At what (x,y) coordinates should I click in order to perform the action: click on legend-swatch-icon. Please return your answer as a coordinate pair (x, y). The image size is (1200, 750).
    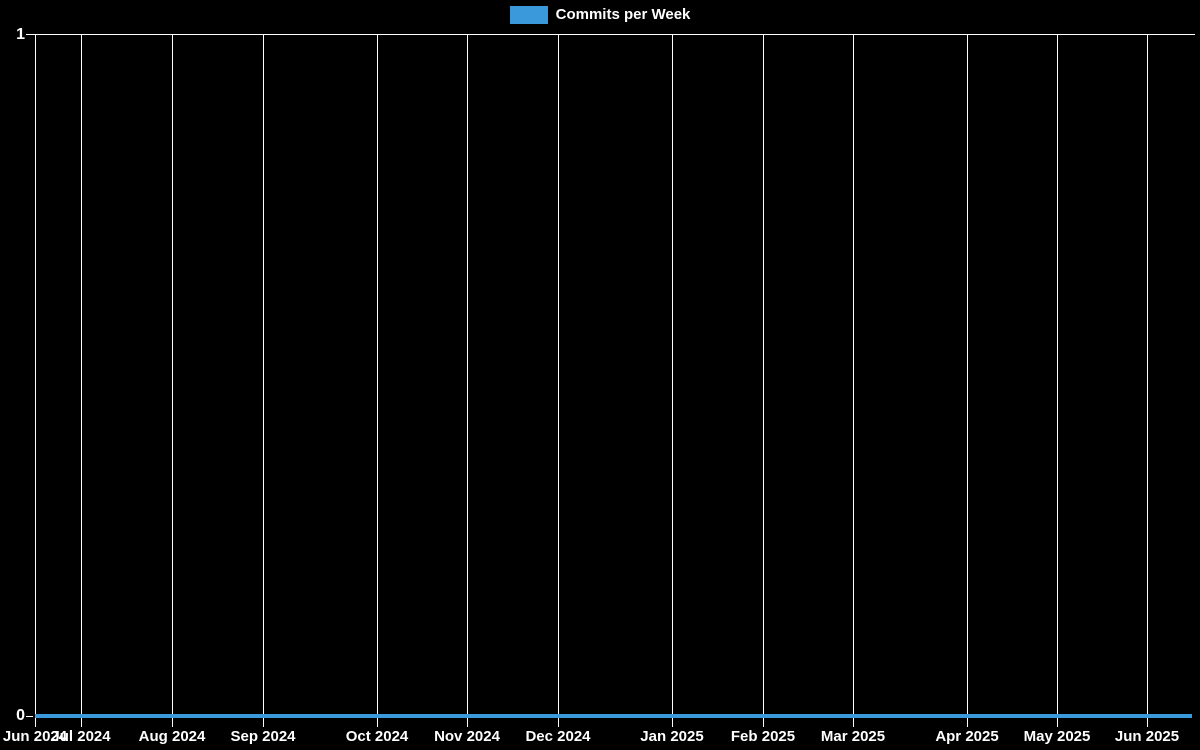
    Looking at the image, I should click on (528, 15).